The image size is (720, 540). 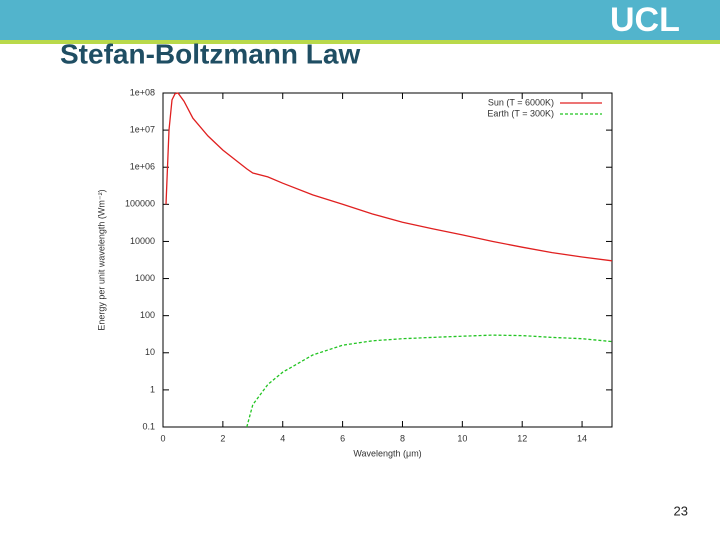 I want to click on y-tick-label: 100000, so click(x=140, y=204).